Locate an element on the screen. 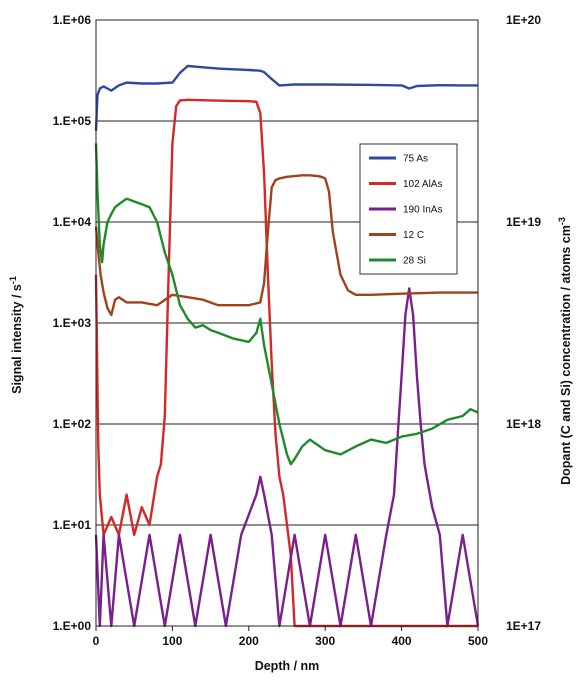 The image size is (588, 700). y-left-tick-label: 1.E+02 is located at coordinates (72, 424).